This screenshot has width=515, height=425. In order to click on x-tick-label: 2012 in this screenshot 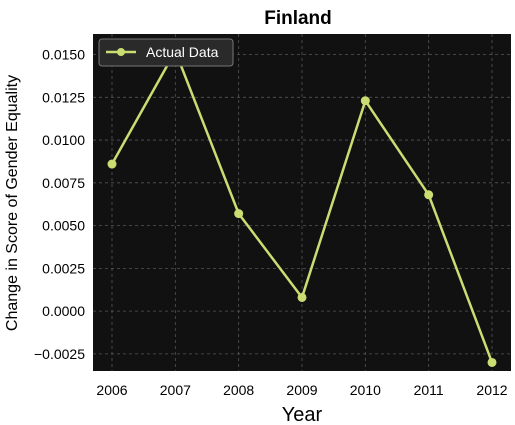, I will do `click(491, 390)`.